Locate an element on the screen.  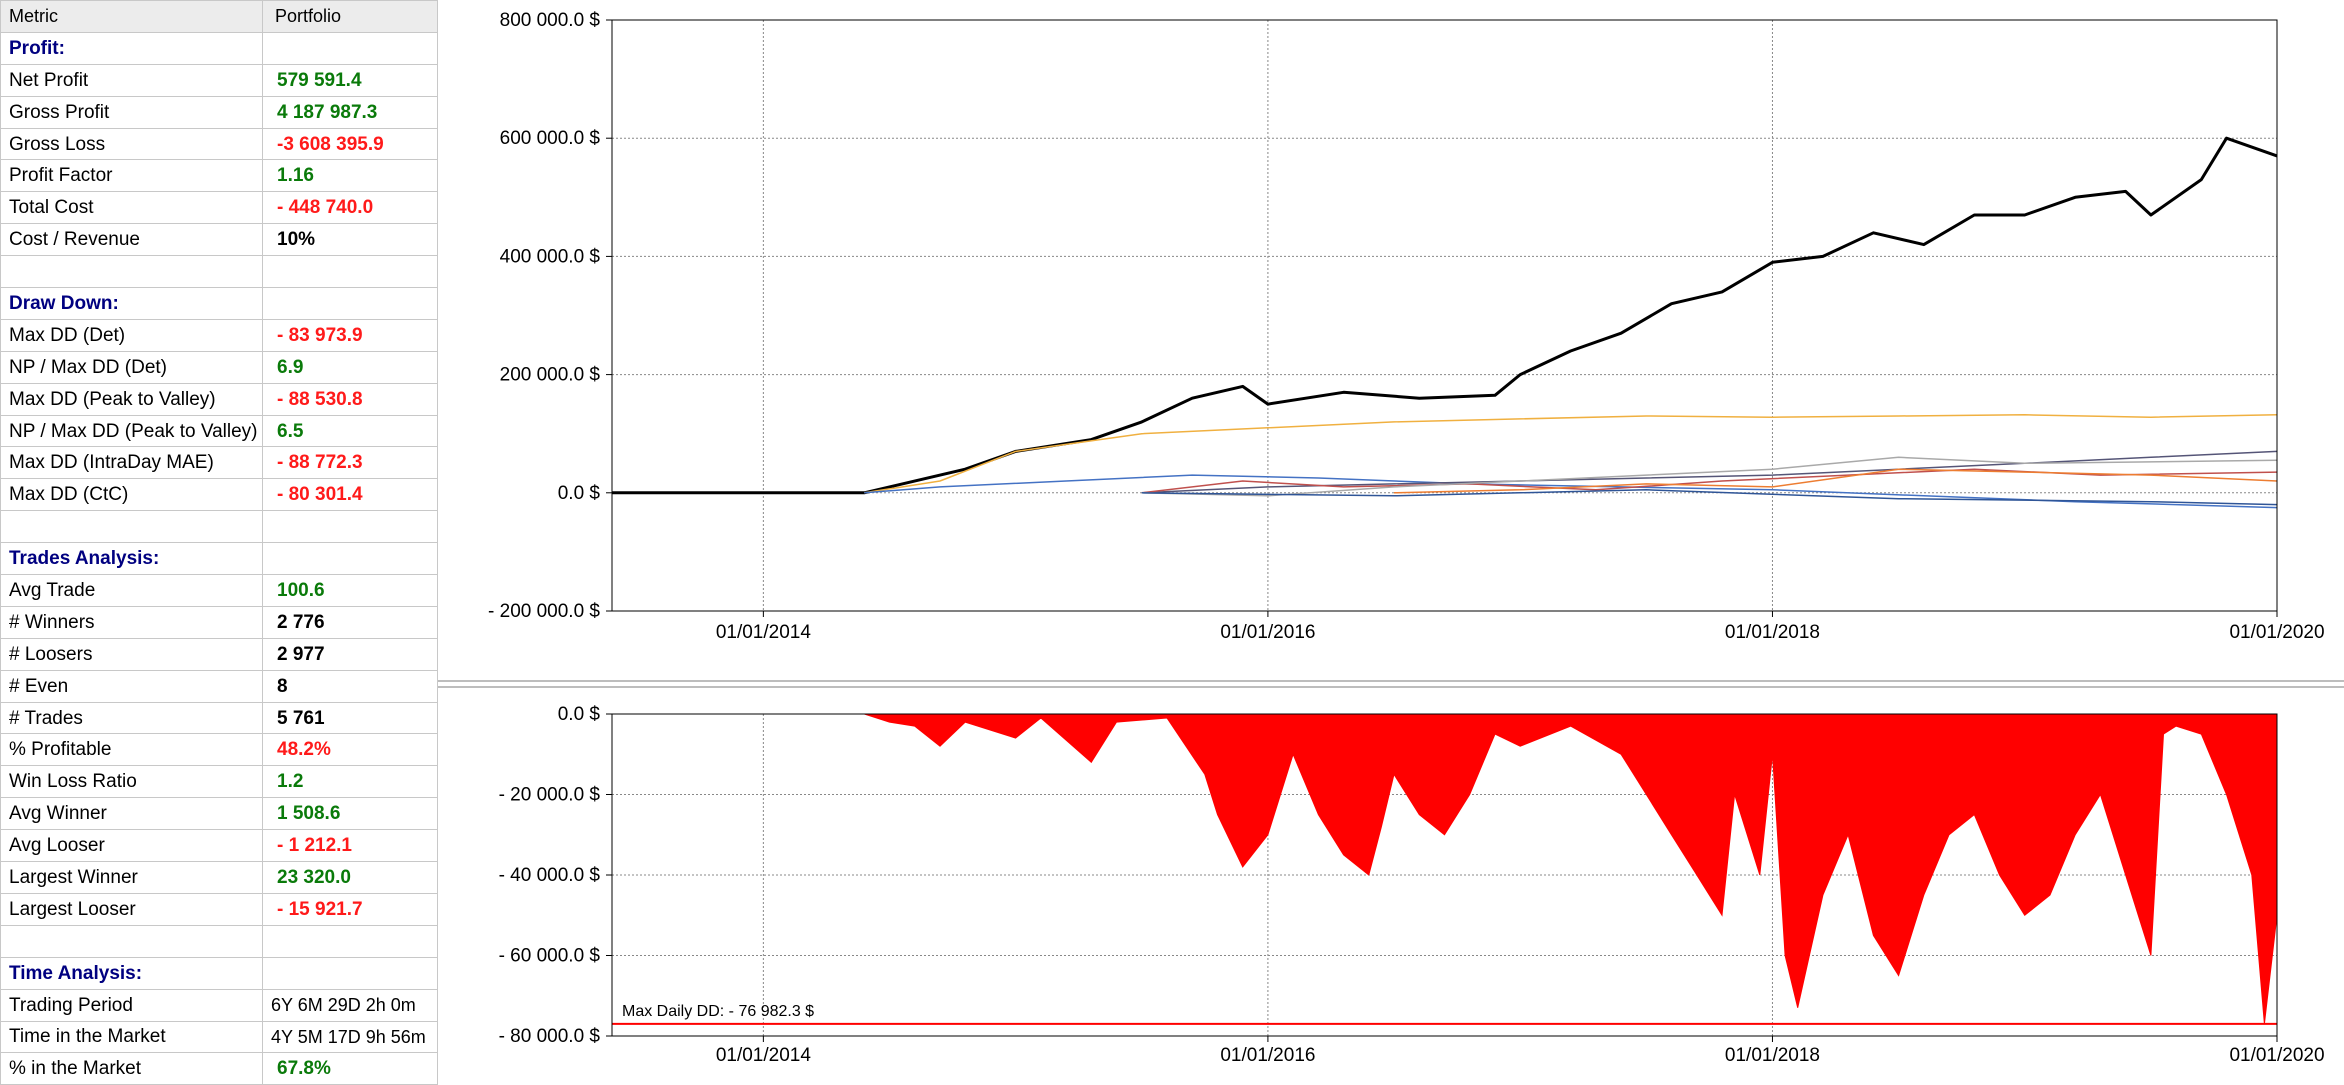
metric-row: Largest Winner 23 320.0 is located at coordinates (219, 877).